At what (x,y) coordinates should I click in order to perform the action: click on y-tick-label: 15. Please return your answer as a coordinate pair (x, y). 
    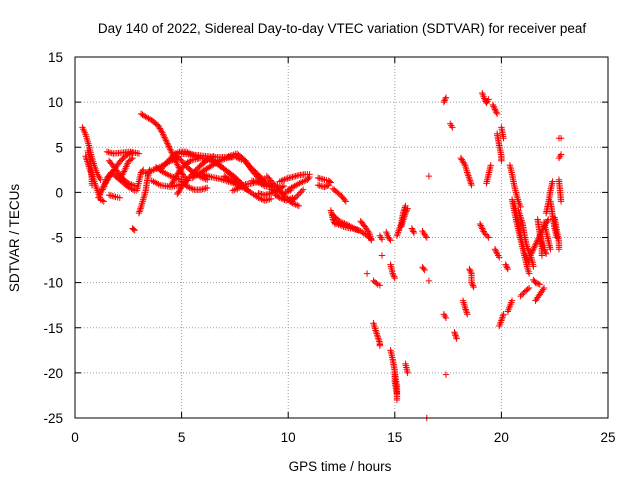
    Looking at the image, I should click on (55, 57).